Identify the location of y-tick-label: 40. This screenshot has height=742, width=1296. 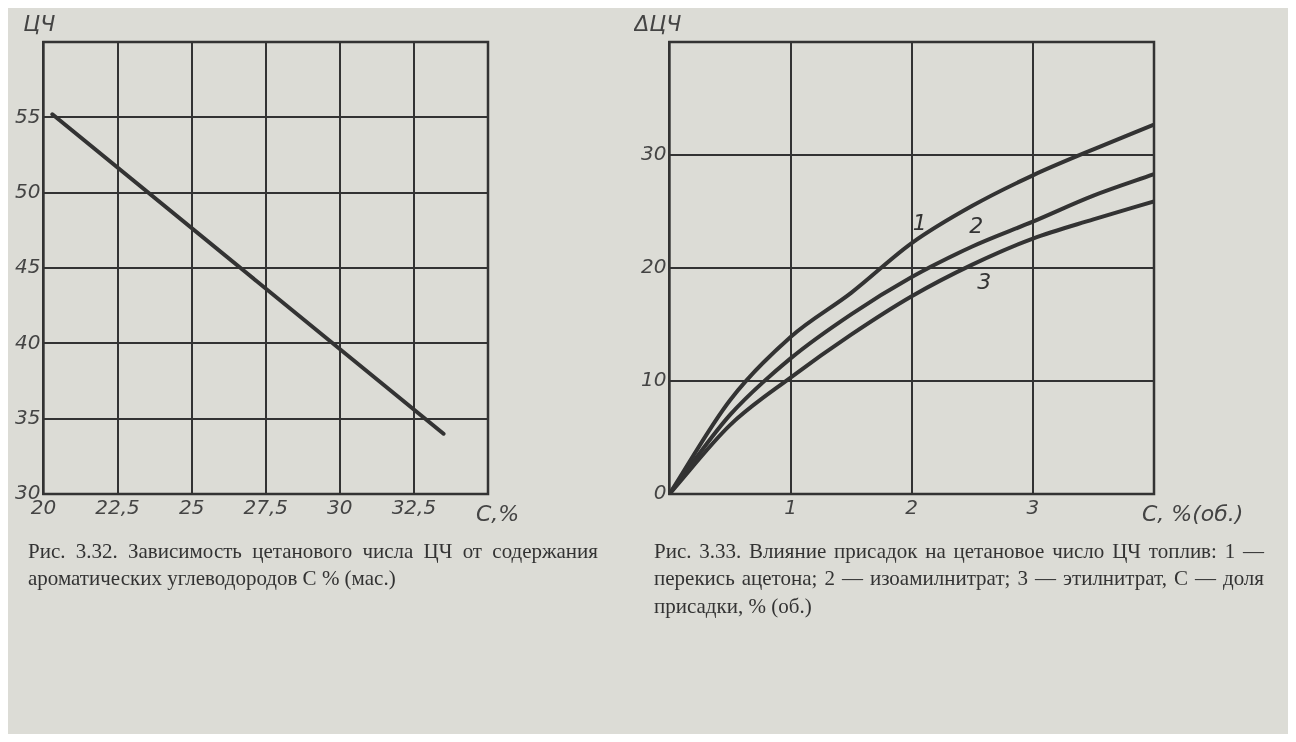
(28, 341).